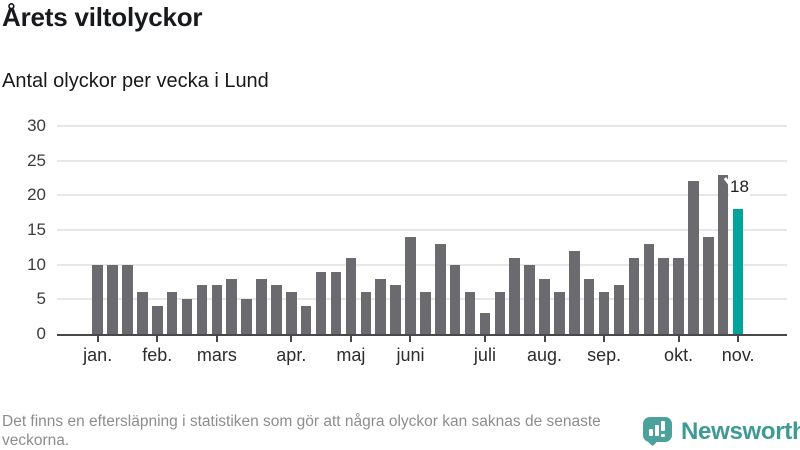 This screenshot has height=450, width=800. Describe the element at coordinates (41, 299) in the screenshot. I see `y-axis-tick-label: 5` at that location.